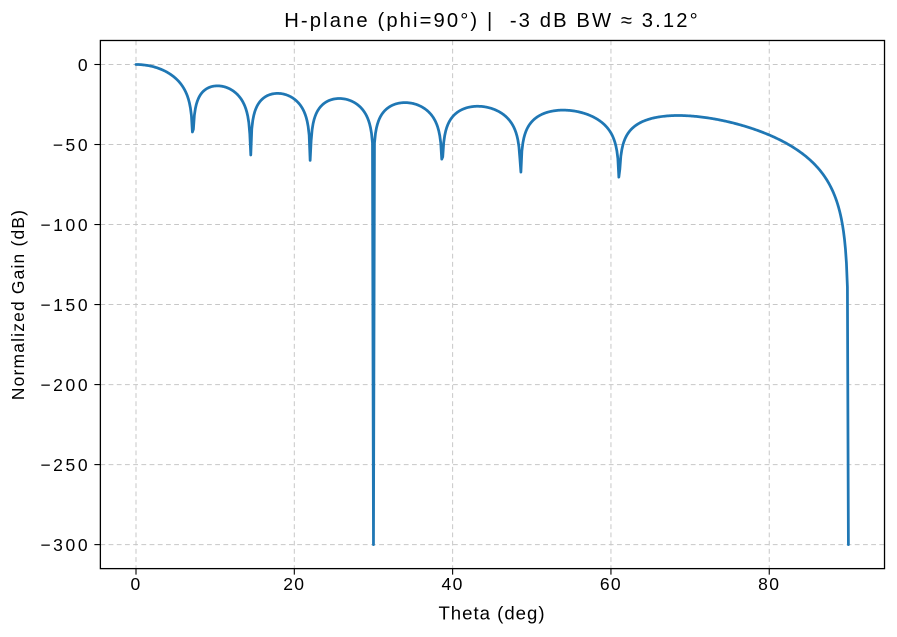  I want to click on svg-text: −150, so click(65, 305).